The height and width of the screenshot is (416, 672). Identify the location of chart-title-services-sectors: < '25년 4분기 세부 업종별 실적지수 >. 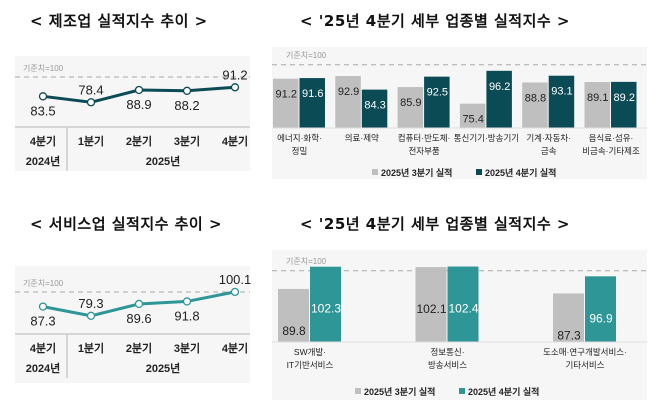
(435, 224).